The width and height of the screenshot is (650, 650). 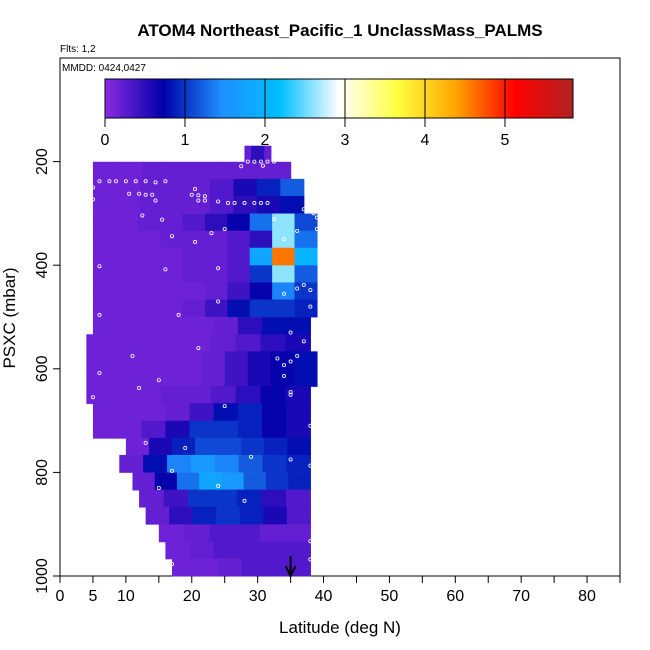 I want to click on colorbar-tick-label: 4, so click(x=425, y=140).